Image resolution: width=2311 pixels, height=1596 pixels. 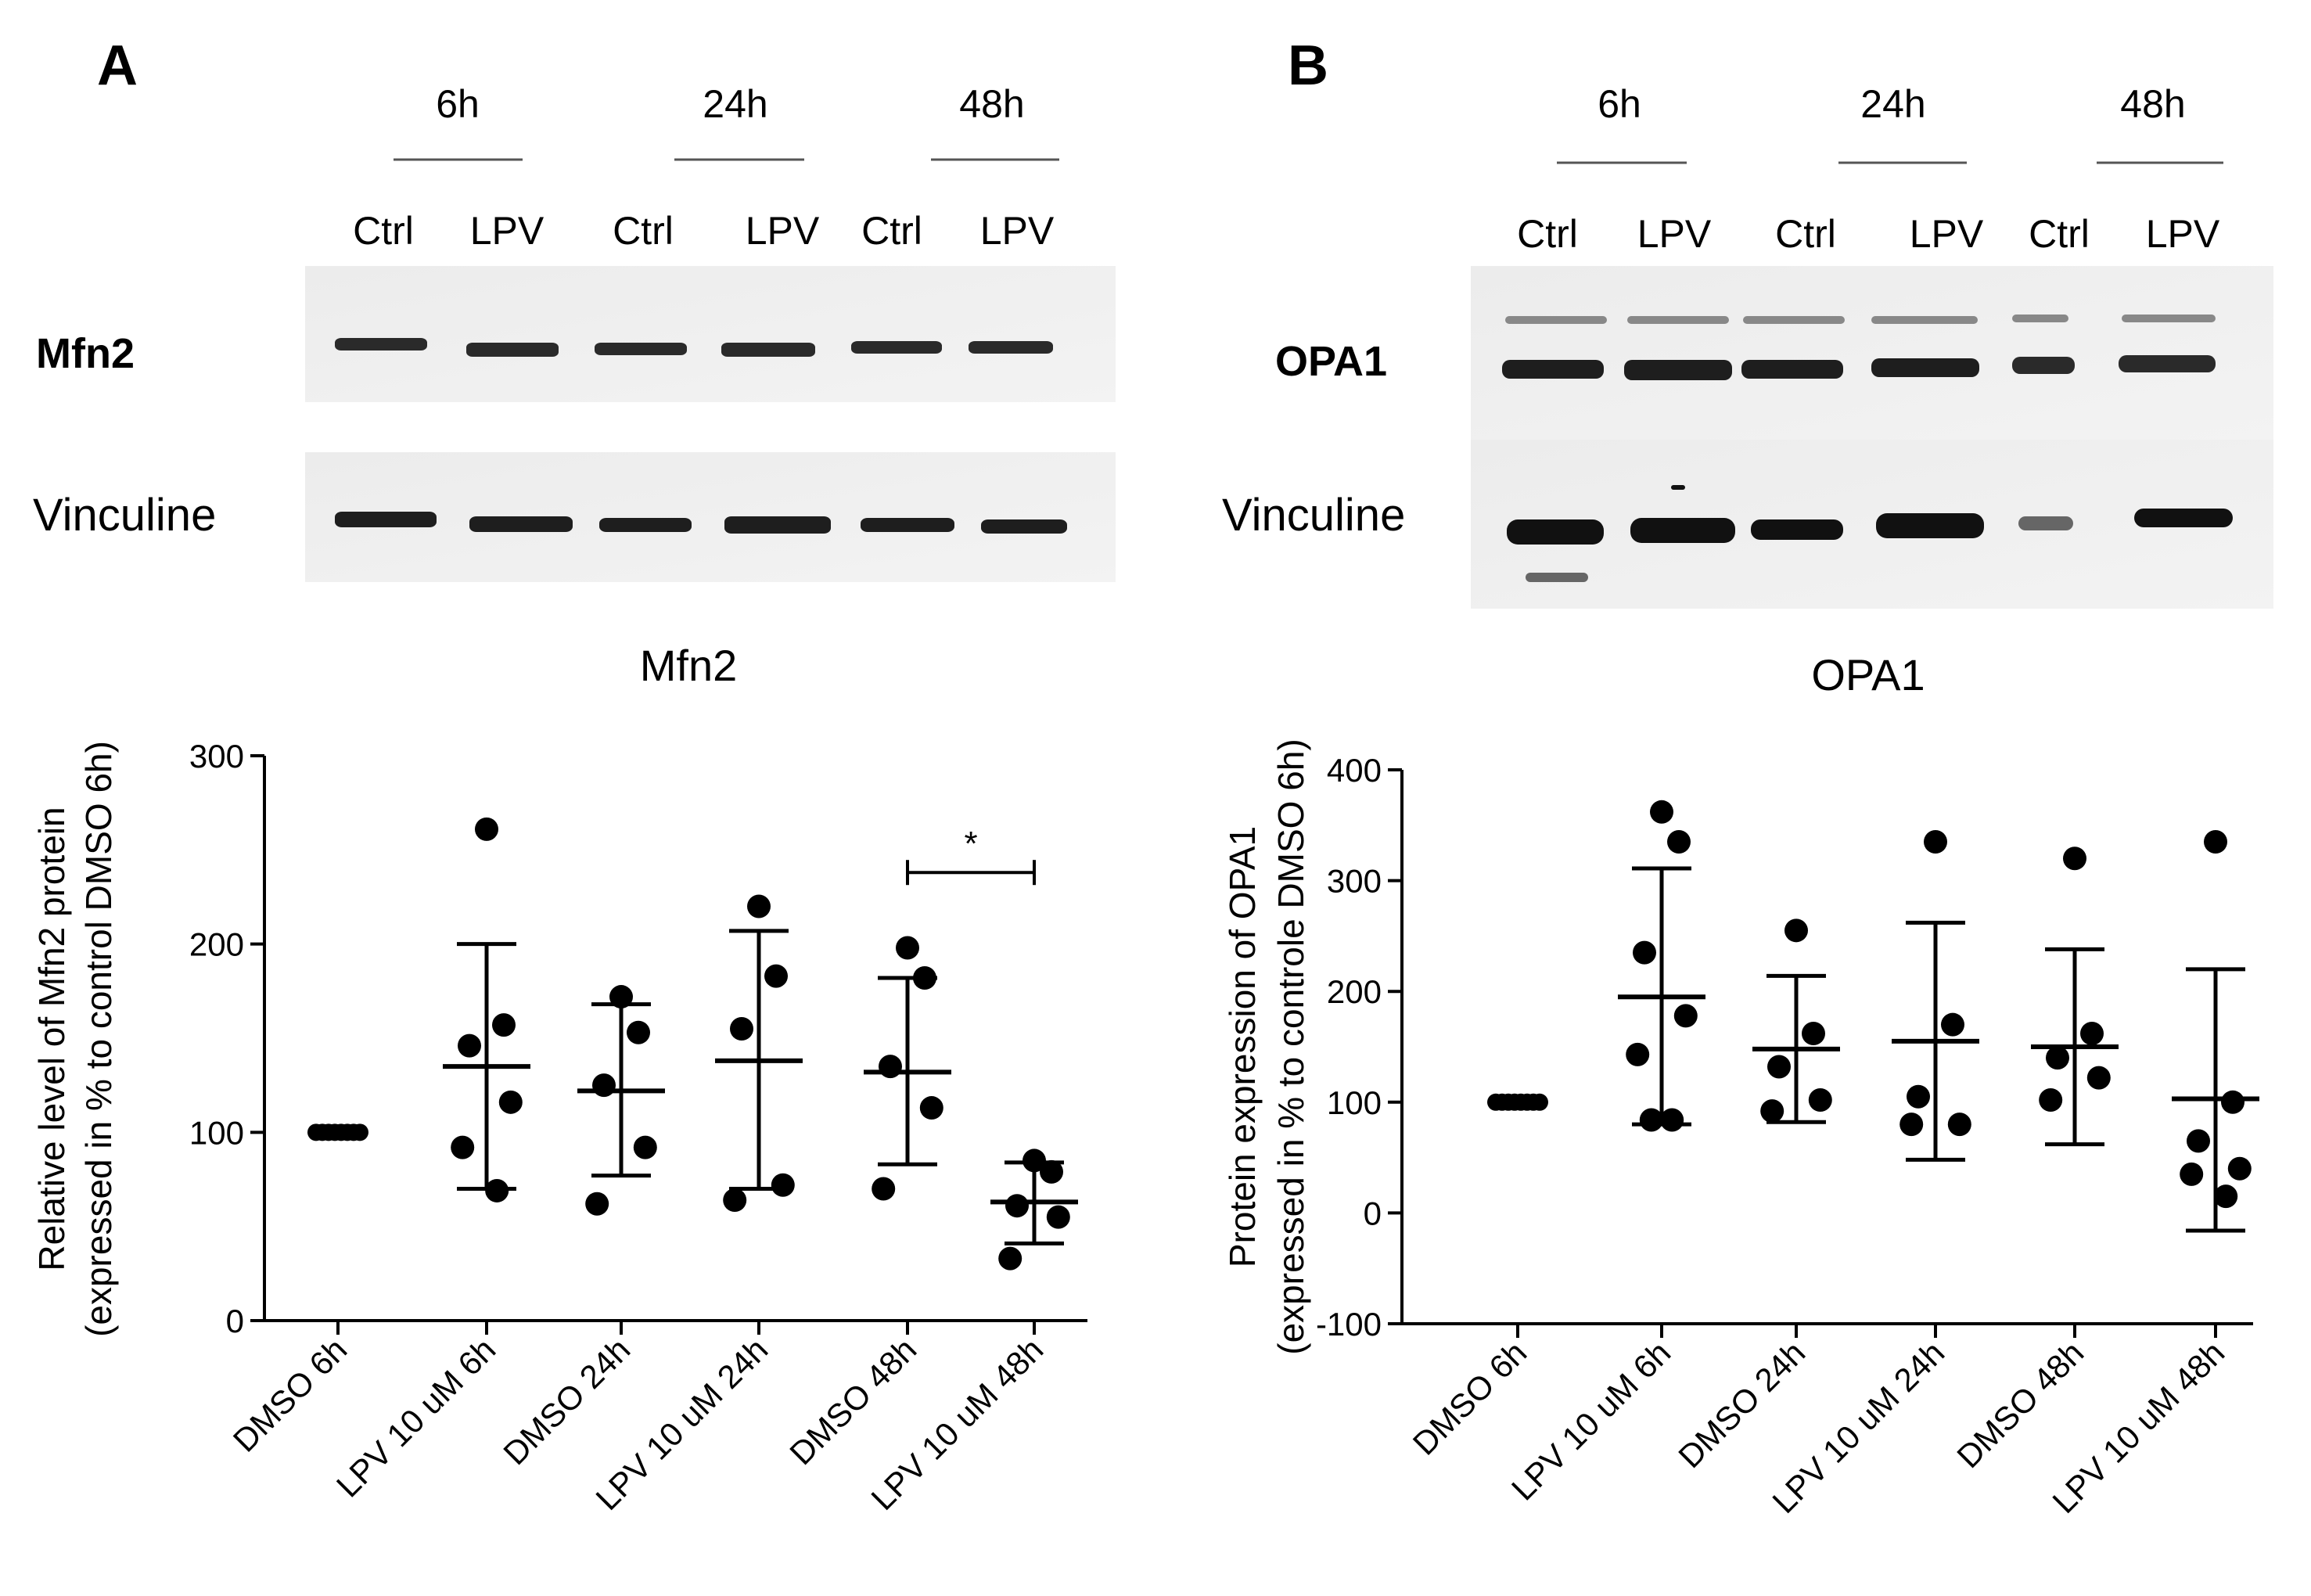 What do you see at coordinates (415, 1417) in the screenshot?
I see `x-tick-label: LPV 10 uM 6h` at bounding box center [415, 1417].